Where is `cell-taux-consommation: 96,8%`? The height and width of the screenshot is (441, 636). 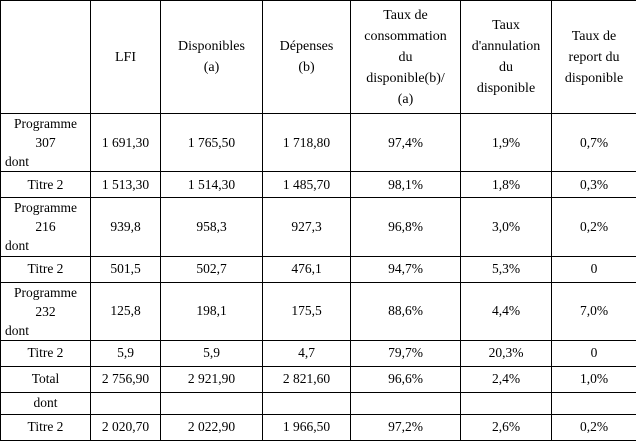
cell-taux-consommation: 96,8% is located at coordinates (405, 227).